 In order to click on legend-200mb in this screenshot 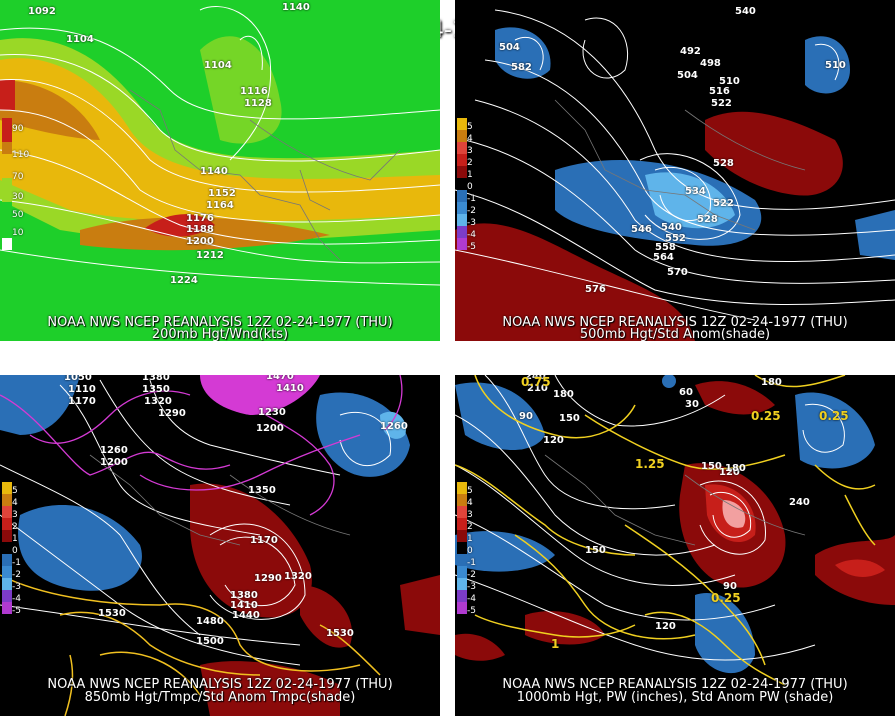, I will do `click(7, 184)`.